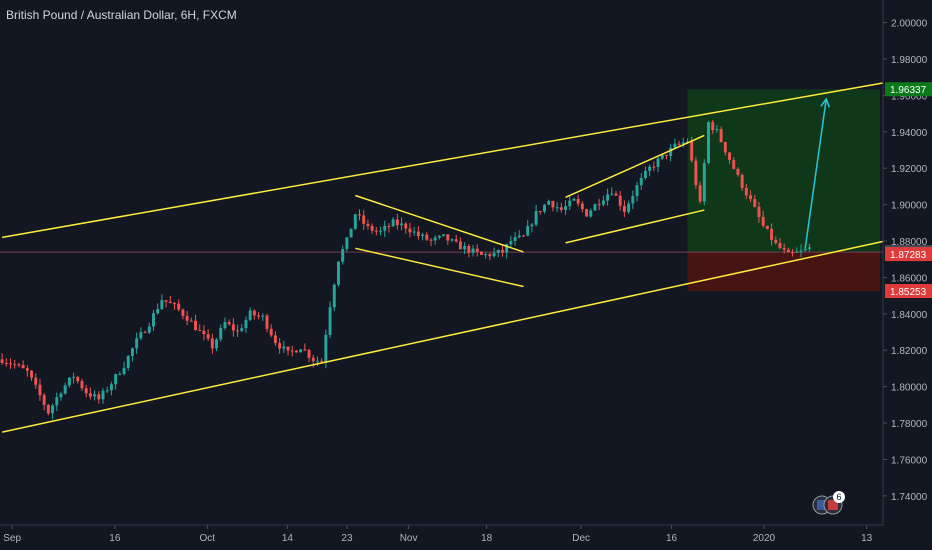 Image resolution: width=932 pixels, height=550 pixels. Describe the element at coordinates (908, 89) in the screenshot. I see `price-label-box` at that location.